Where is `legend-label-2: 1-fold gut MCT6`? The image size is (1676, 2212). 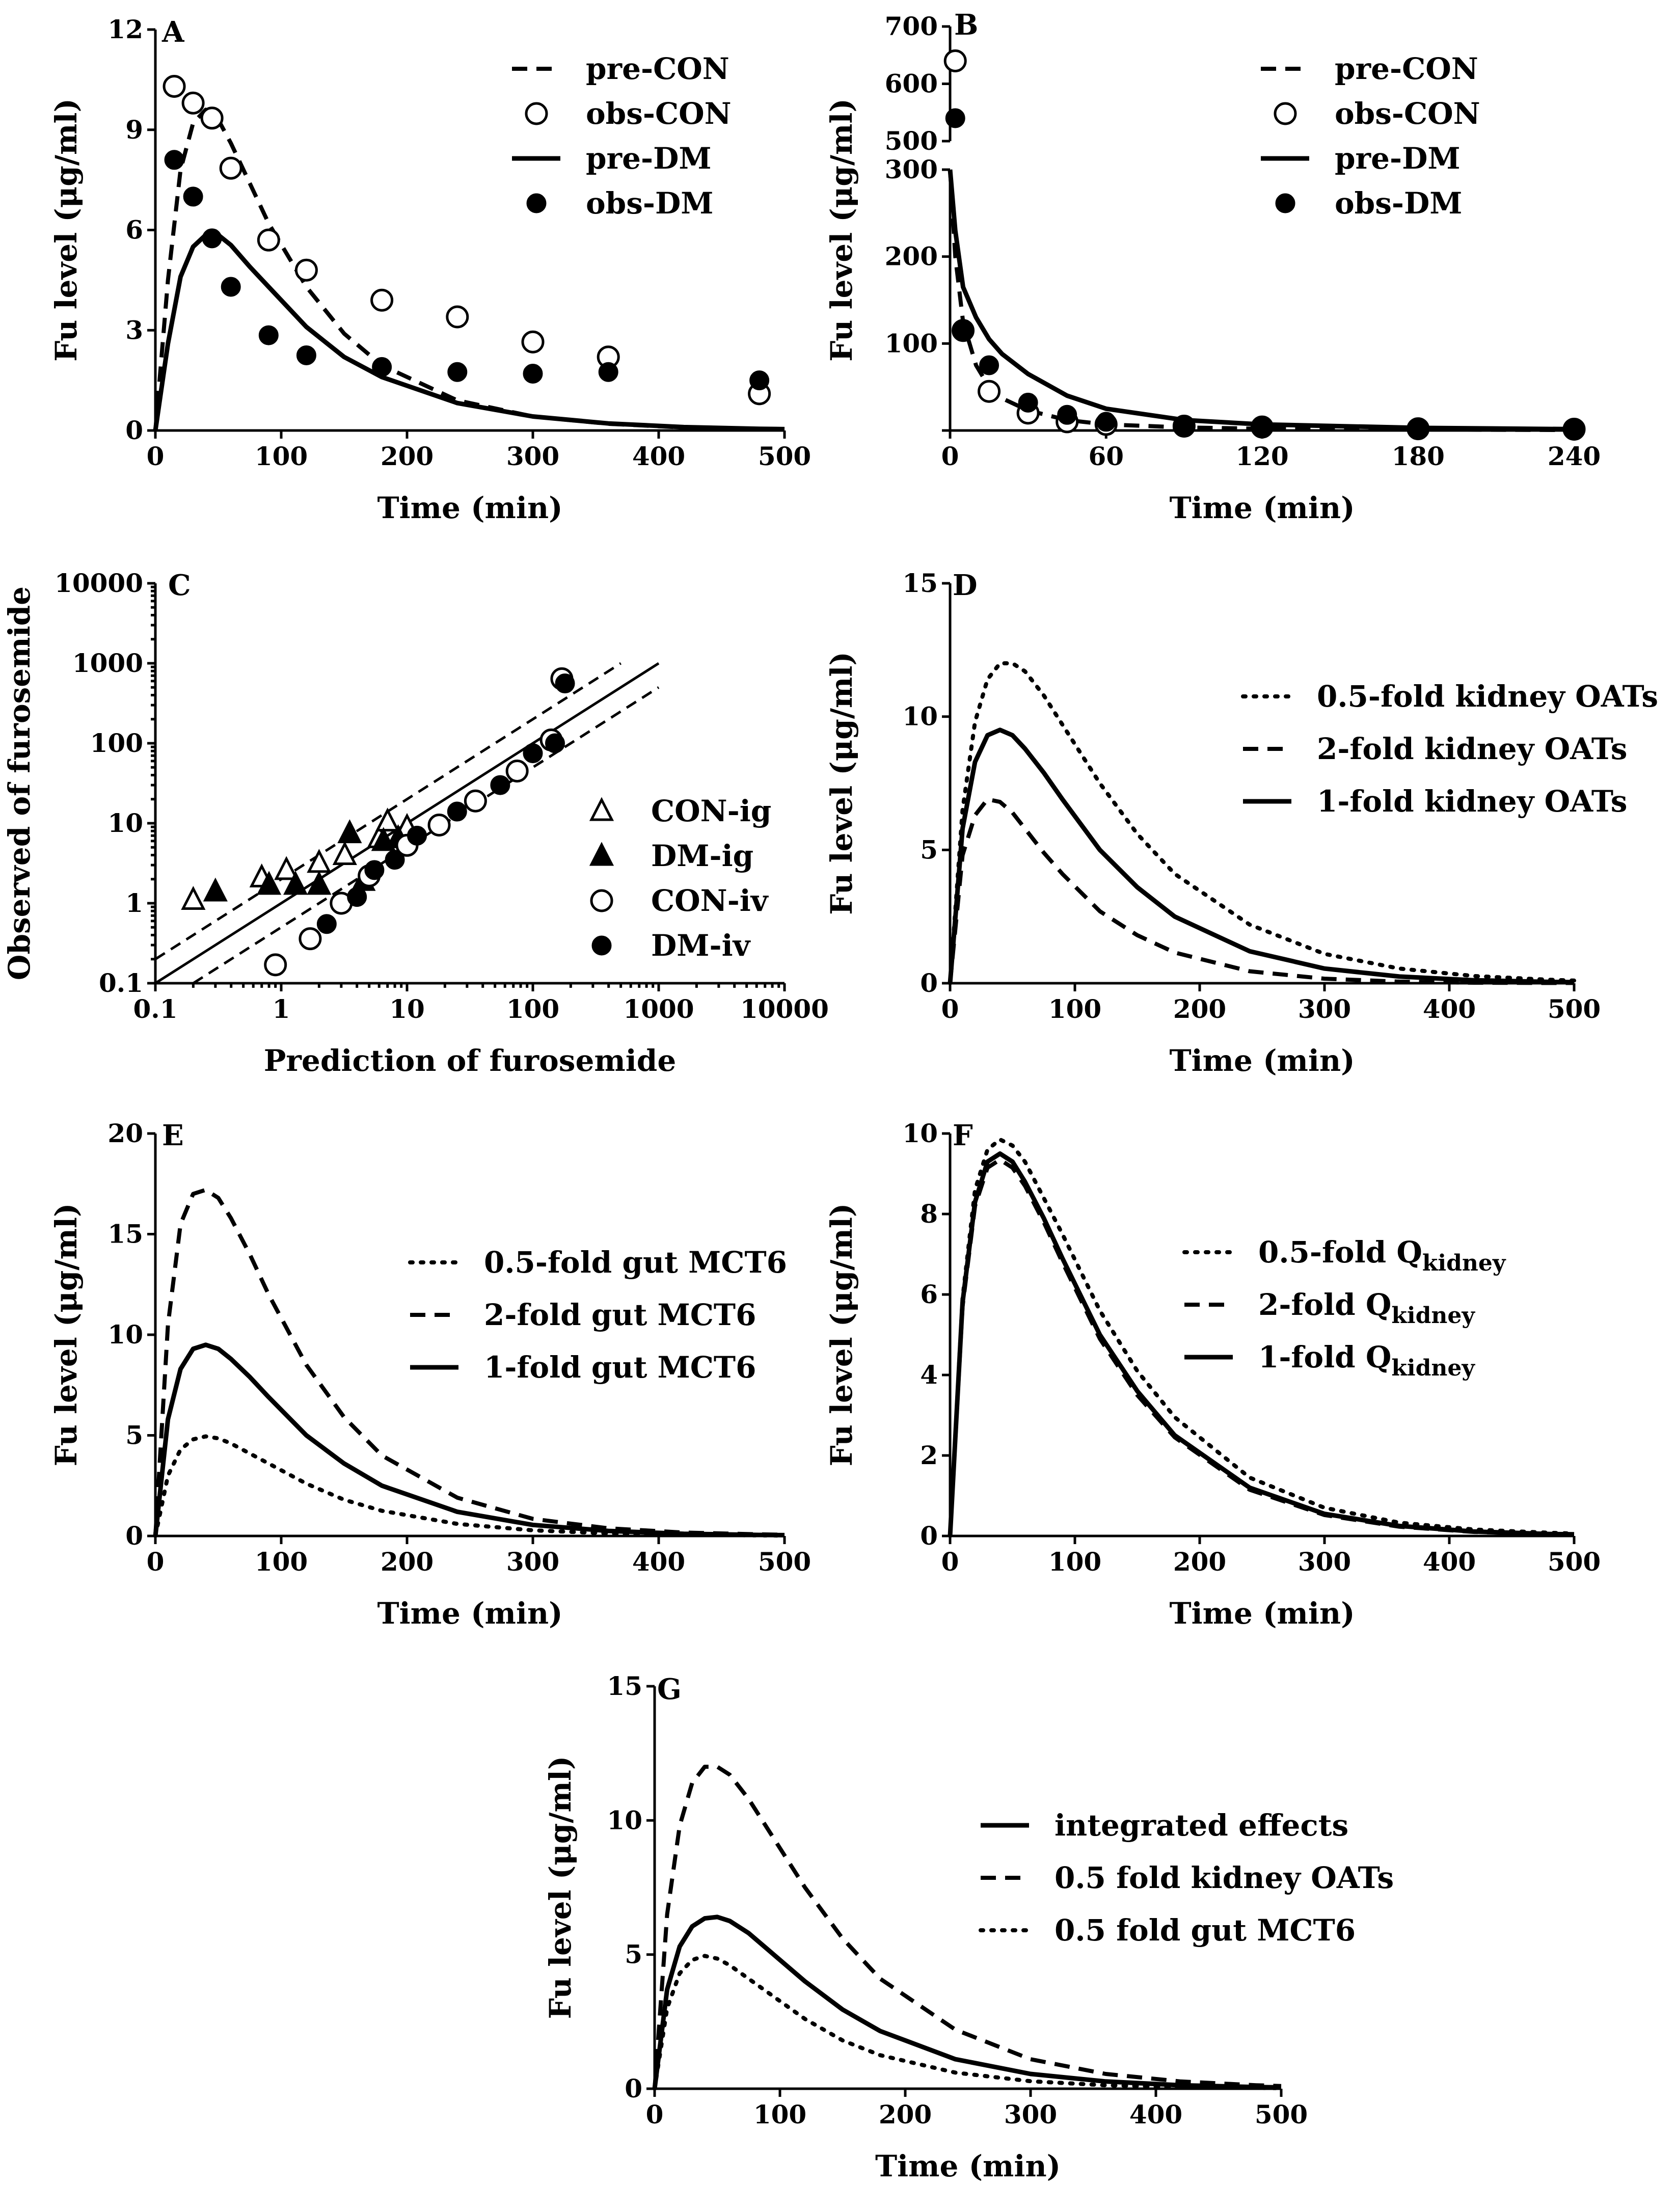
legend-label-2: 1-fold gut MCT6 is located at coordinates (620, 1367).